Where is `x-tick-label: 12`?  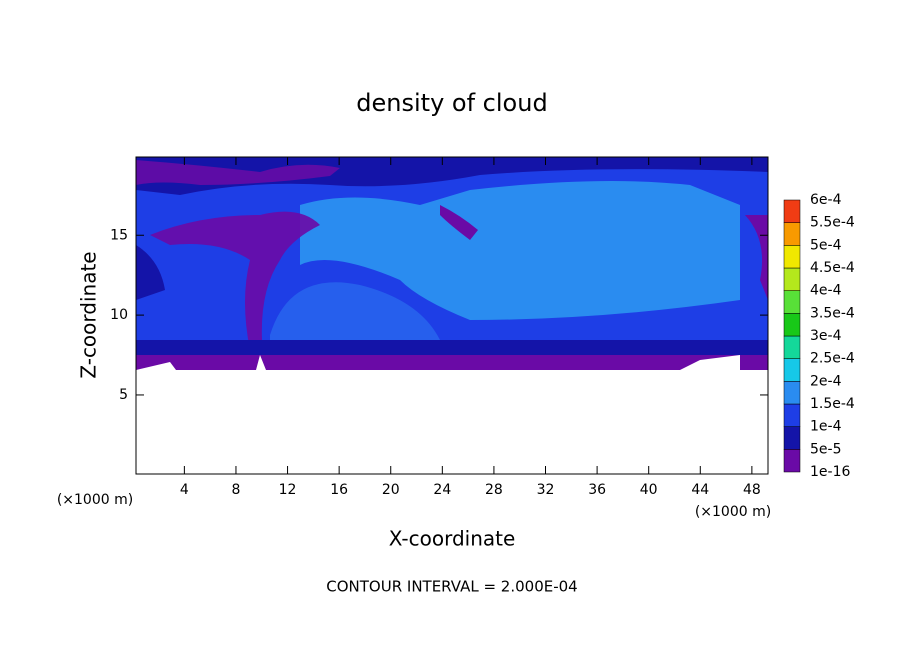 x-tick-label: 12 is located at coordinates (288, 490).